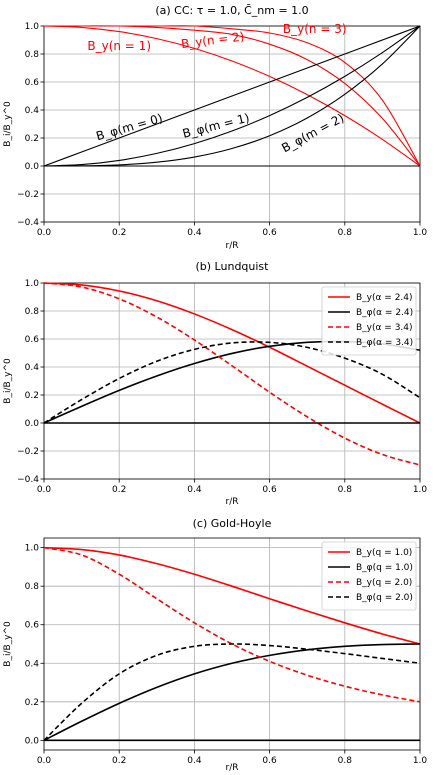  Describe the element at coordinates (384, 553) in the screenshot. I see `legend-label: B_y(q = 1.0)` at that location.